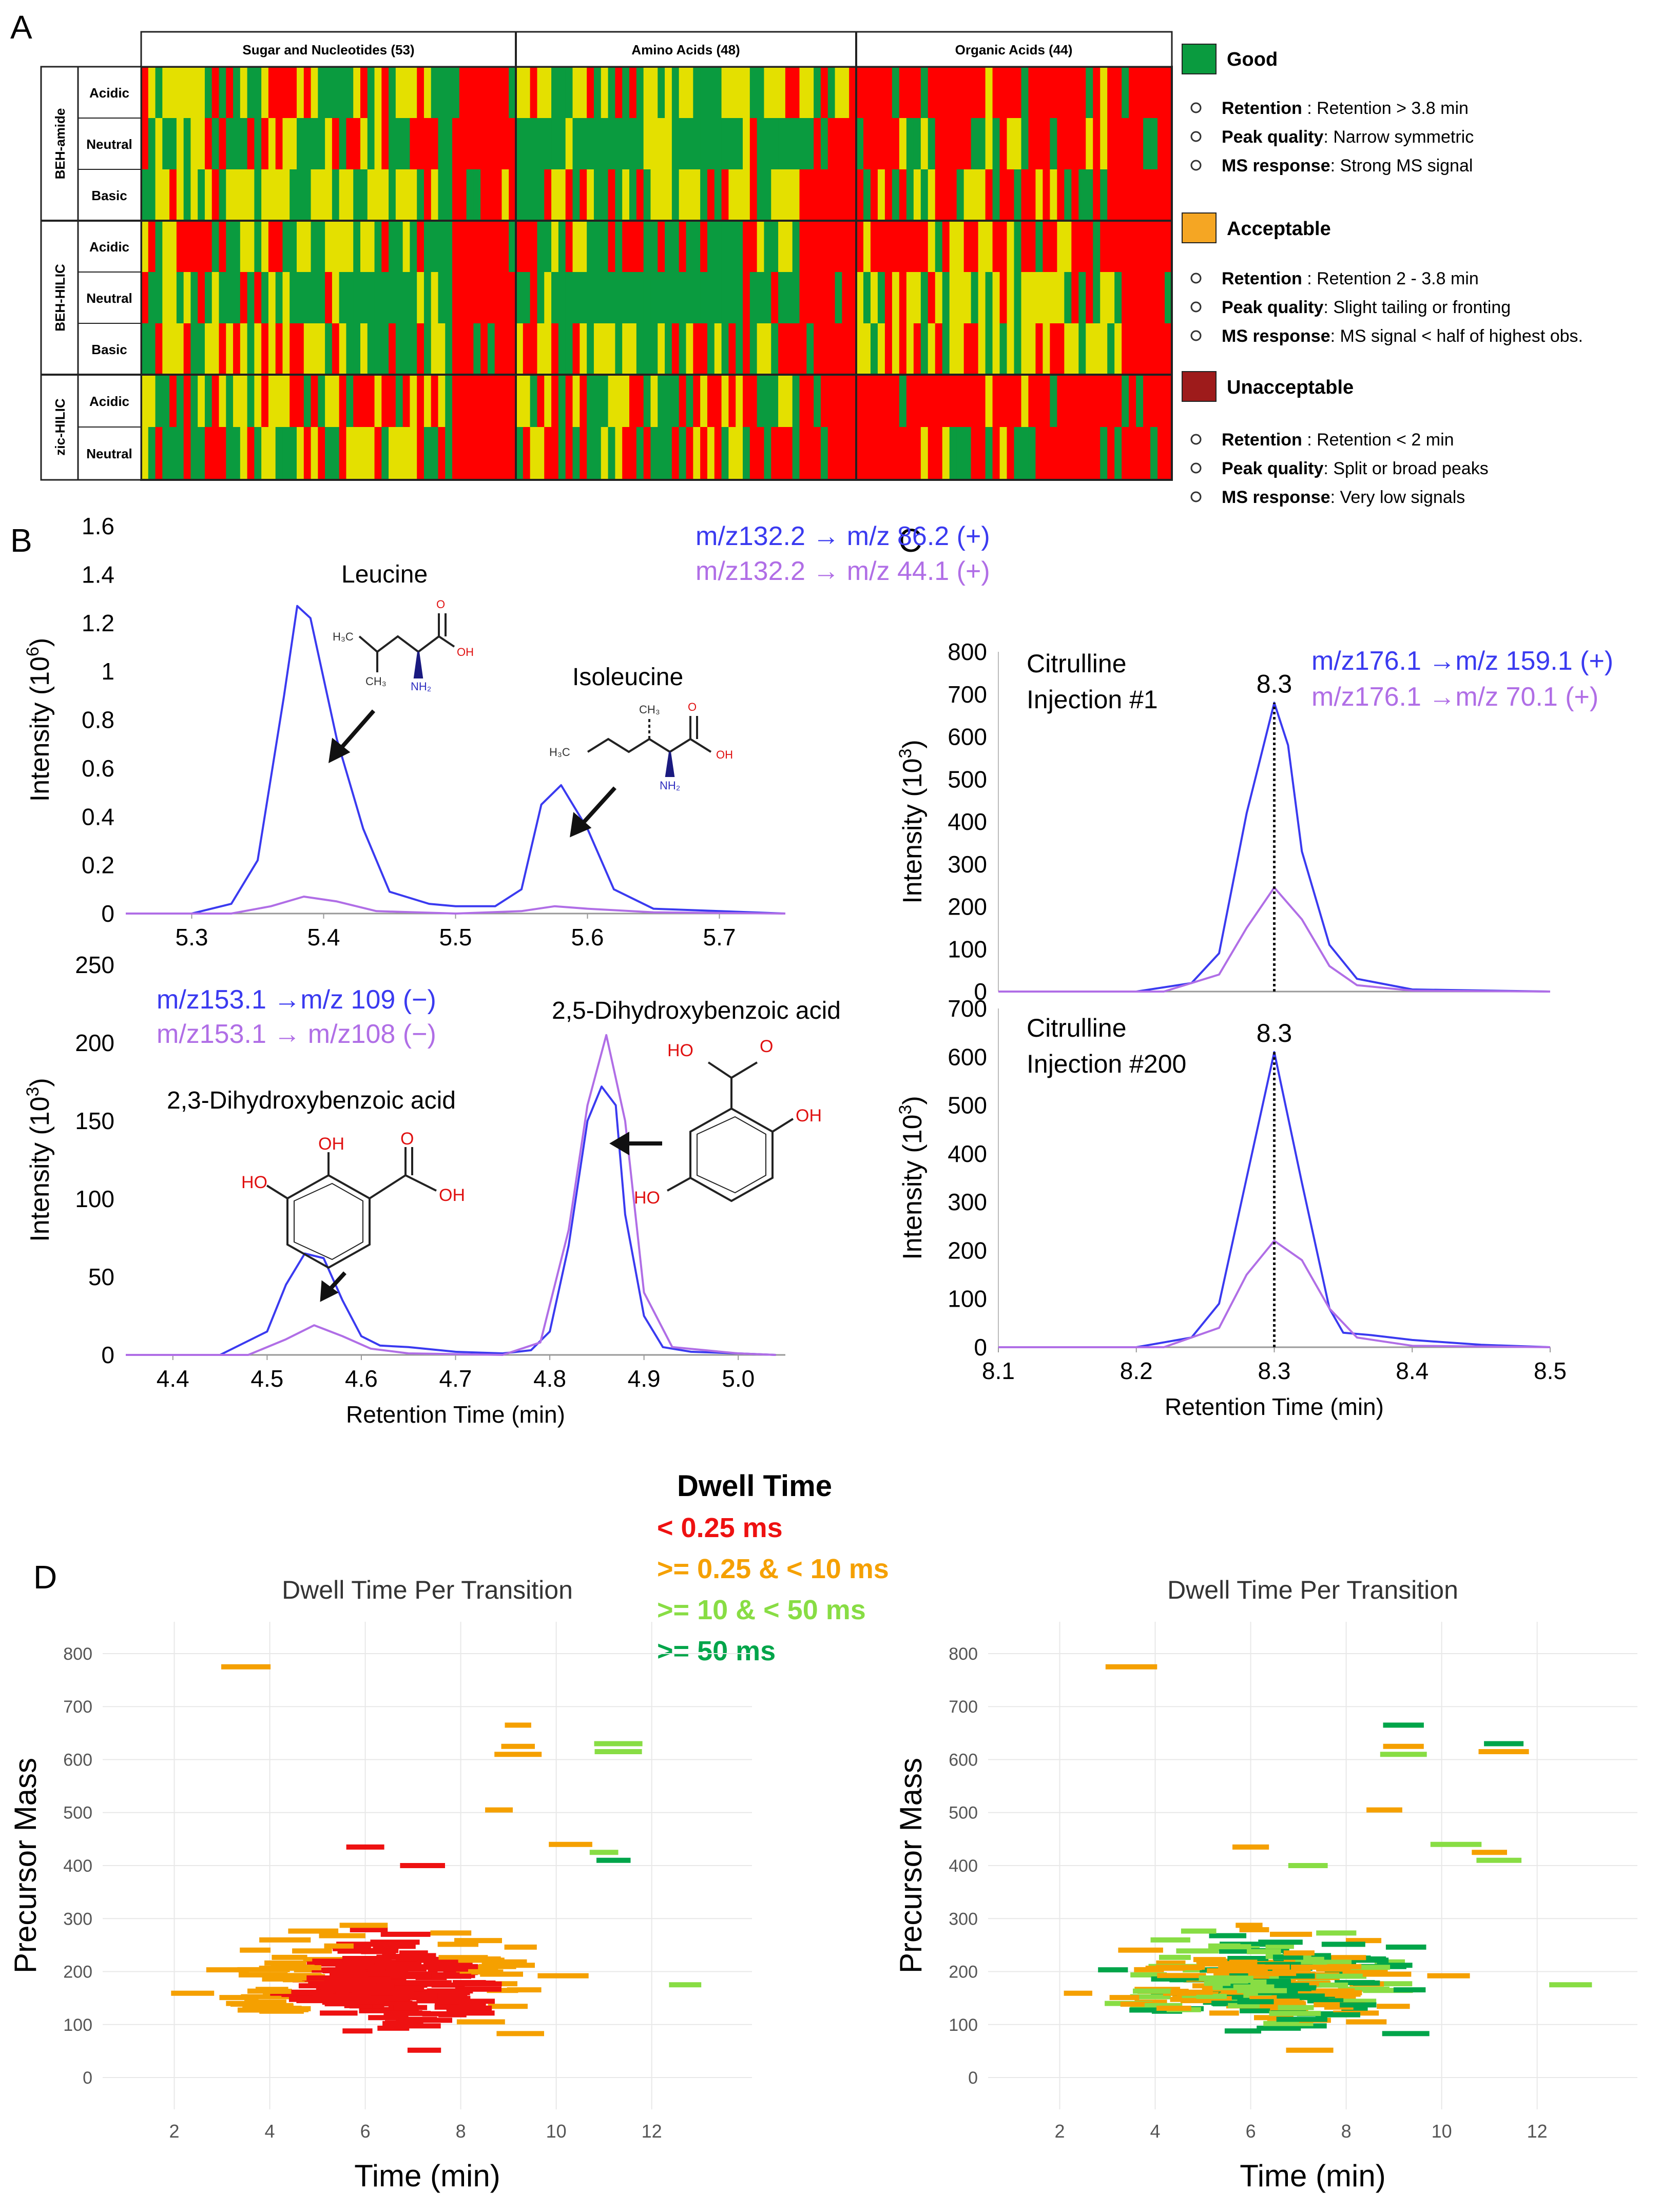  Describe the element at coordinates (773, 1569) in the screenshot. I see `dwell-legend-item: >= 0.25 & < 10 ms` at that location.